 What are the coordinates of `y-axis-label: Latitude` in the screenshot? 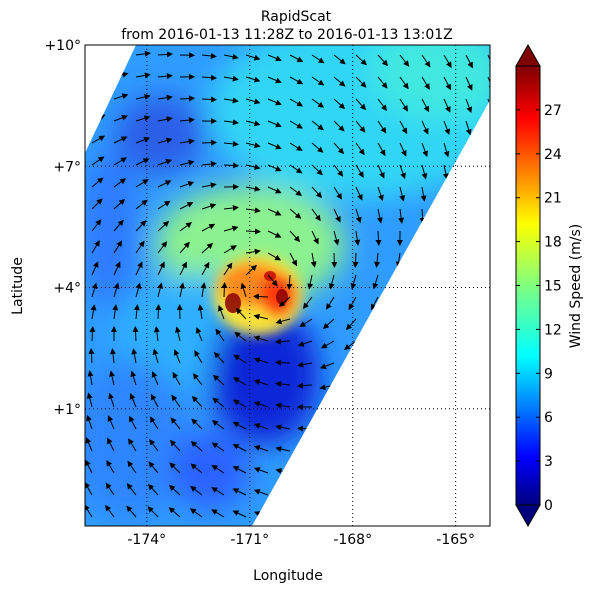 It's located at (18, 286).